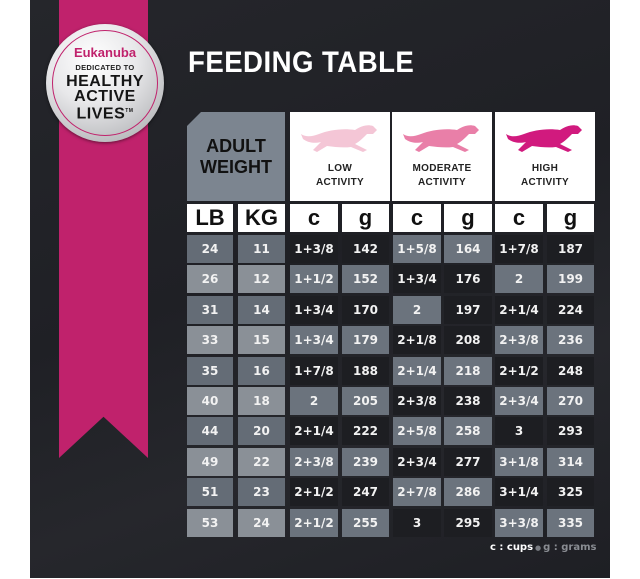 The height and width of the screenshot is (579, 640). What do you see at coordinates (365, 279) in the screenshot?
I see `table-cell: 152` at bounding box center [365, 279].